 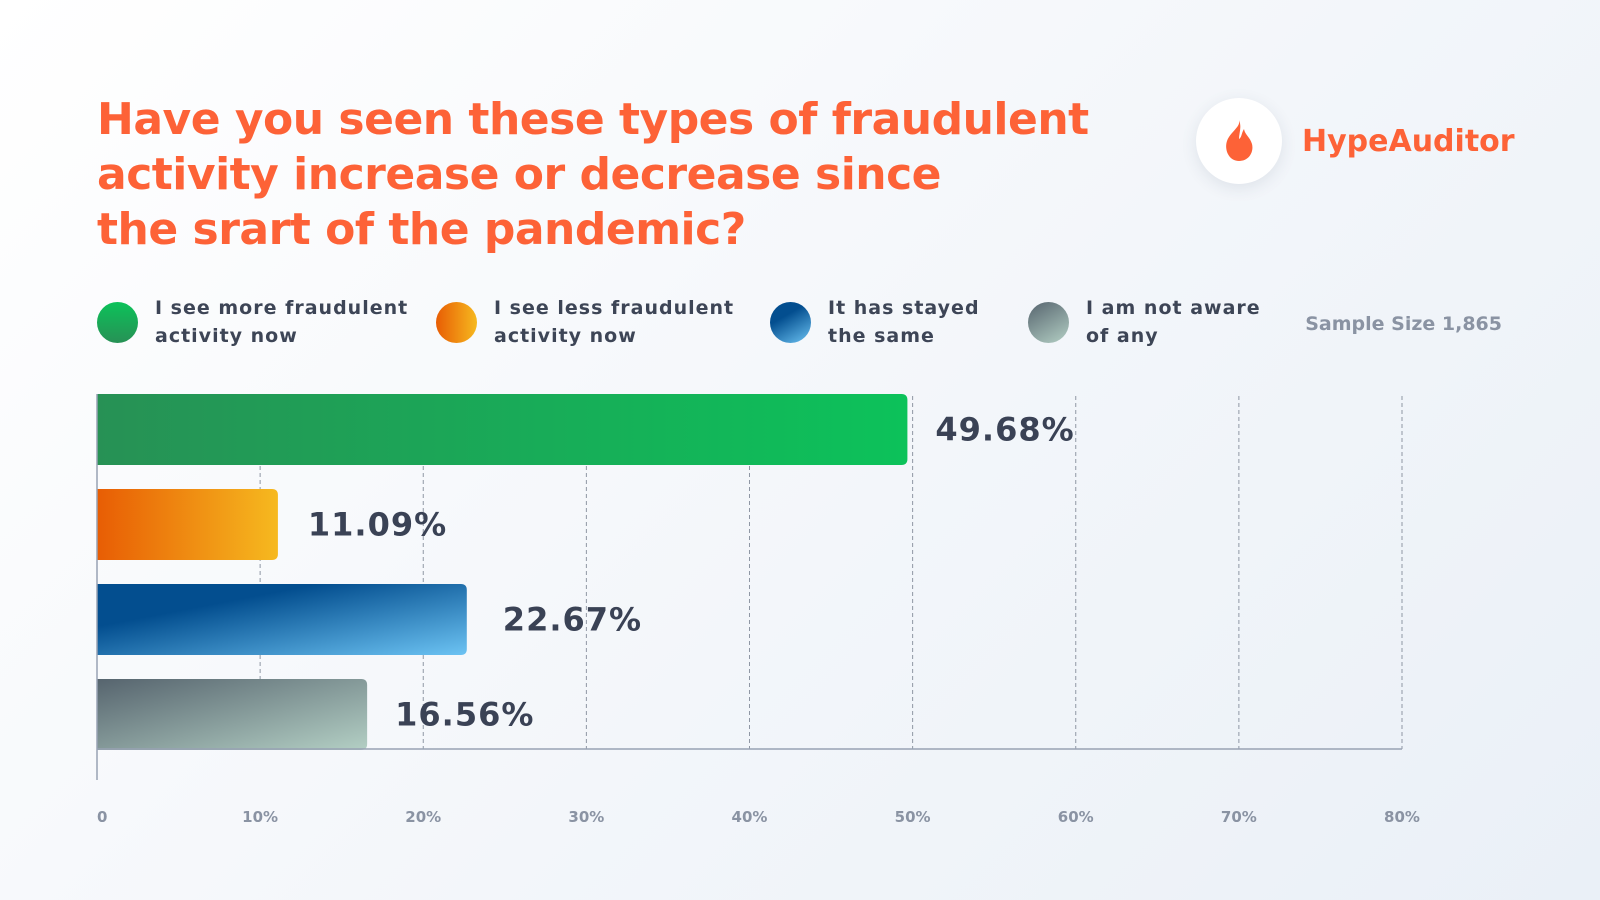 I want to click on legend-item: I see more fraudulent activity now, so click(x=252, y=322).